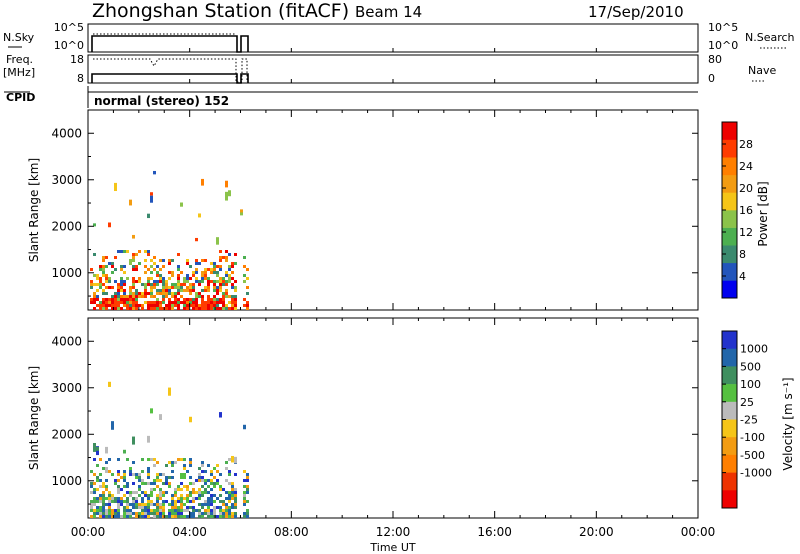 This screenshot has height=554, width=800. Describe the element at coordinates (752, 455) in the screenshot. I see `velocity-colorbar-label: -500` at that location.